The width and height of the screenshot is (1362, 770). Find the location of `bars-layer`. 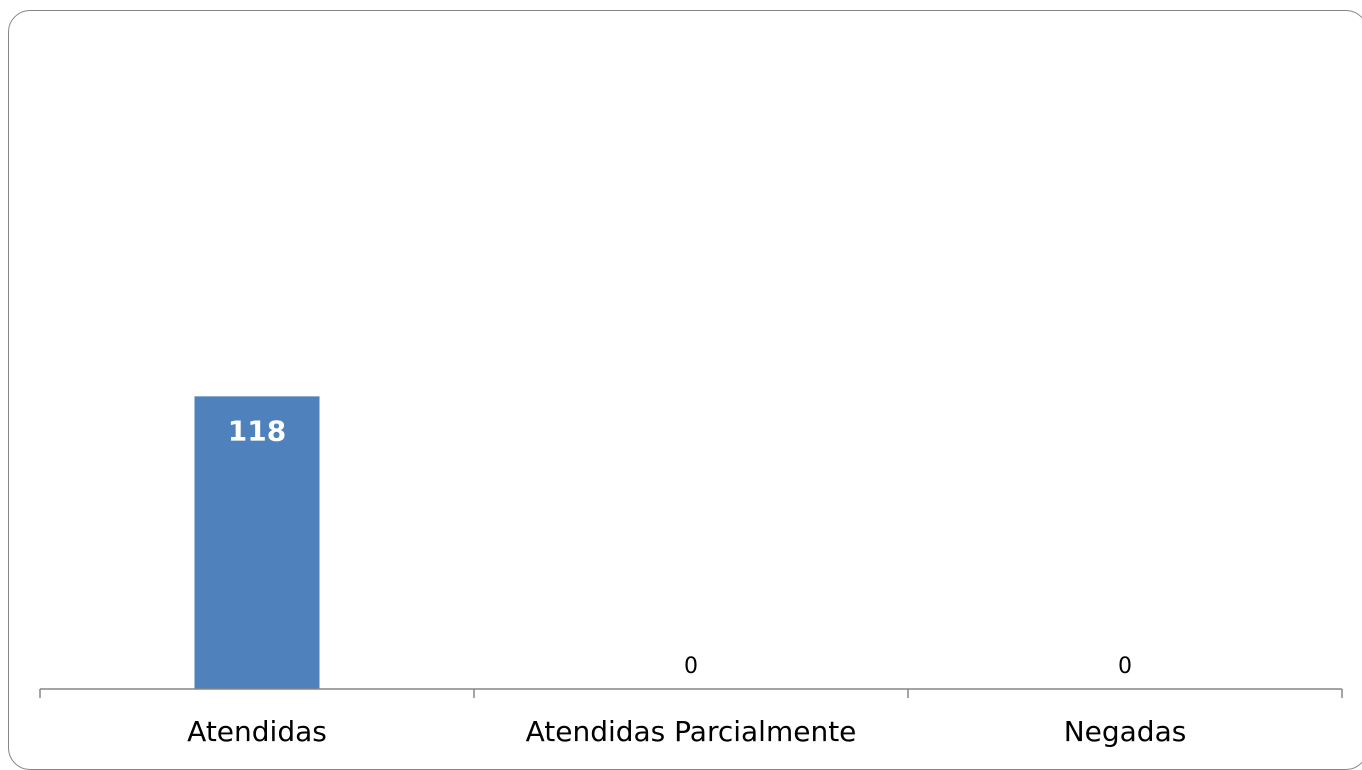

bars-layer is located at coordinates (257, 542).